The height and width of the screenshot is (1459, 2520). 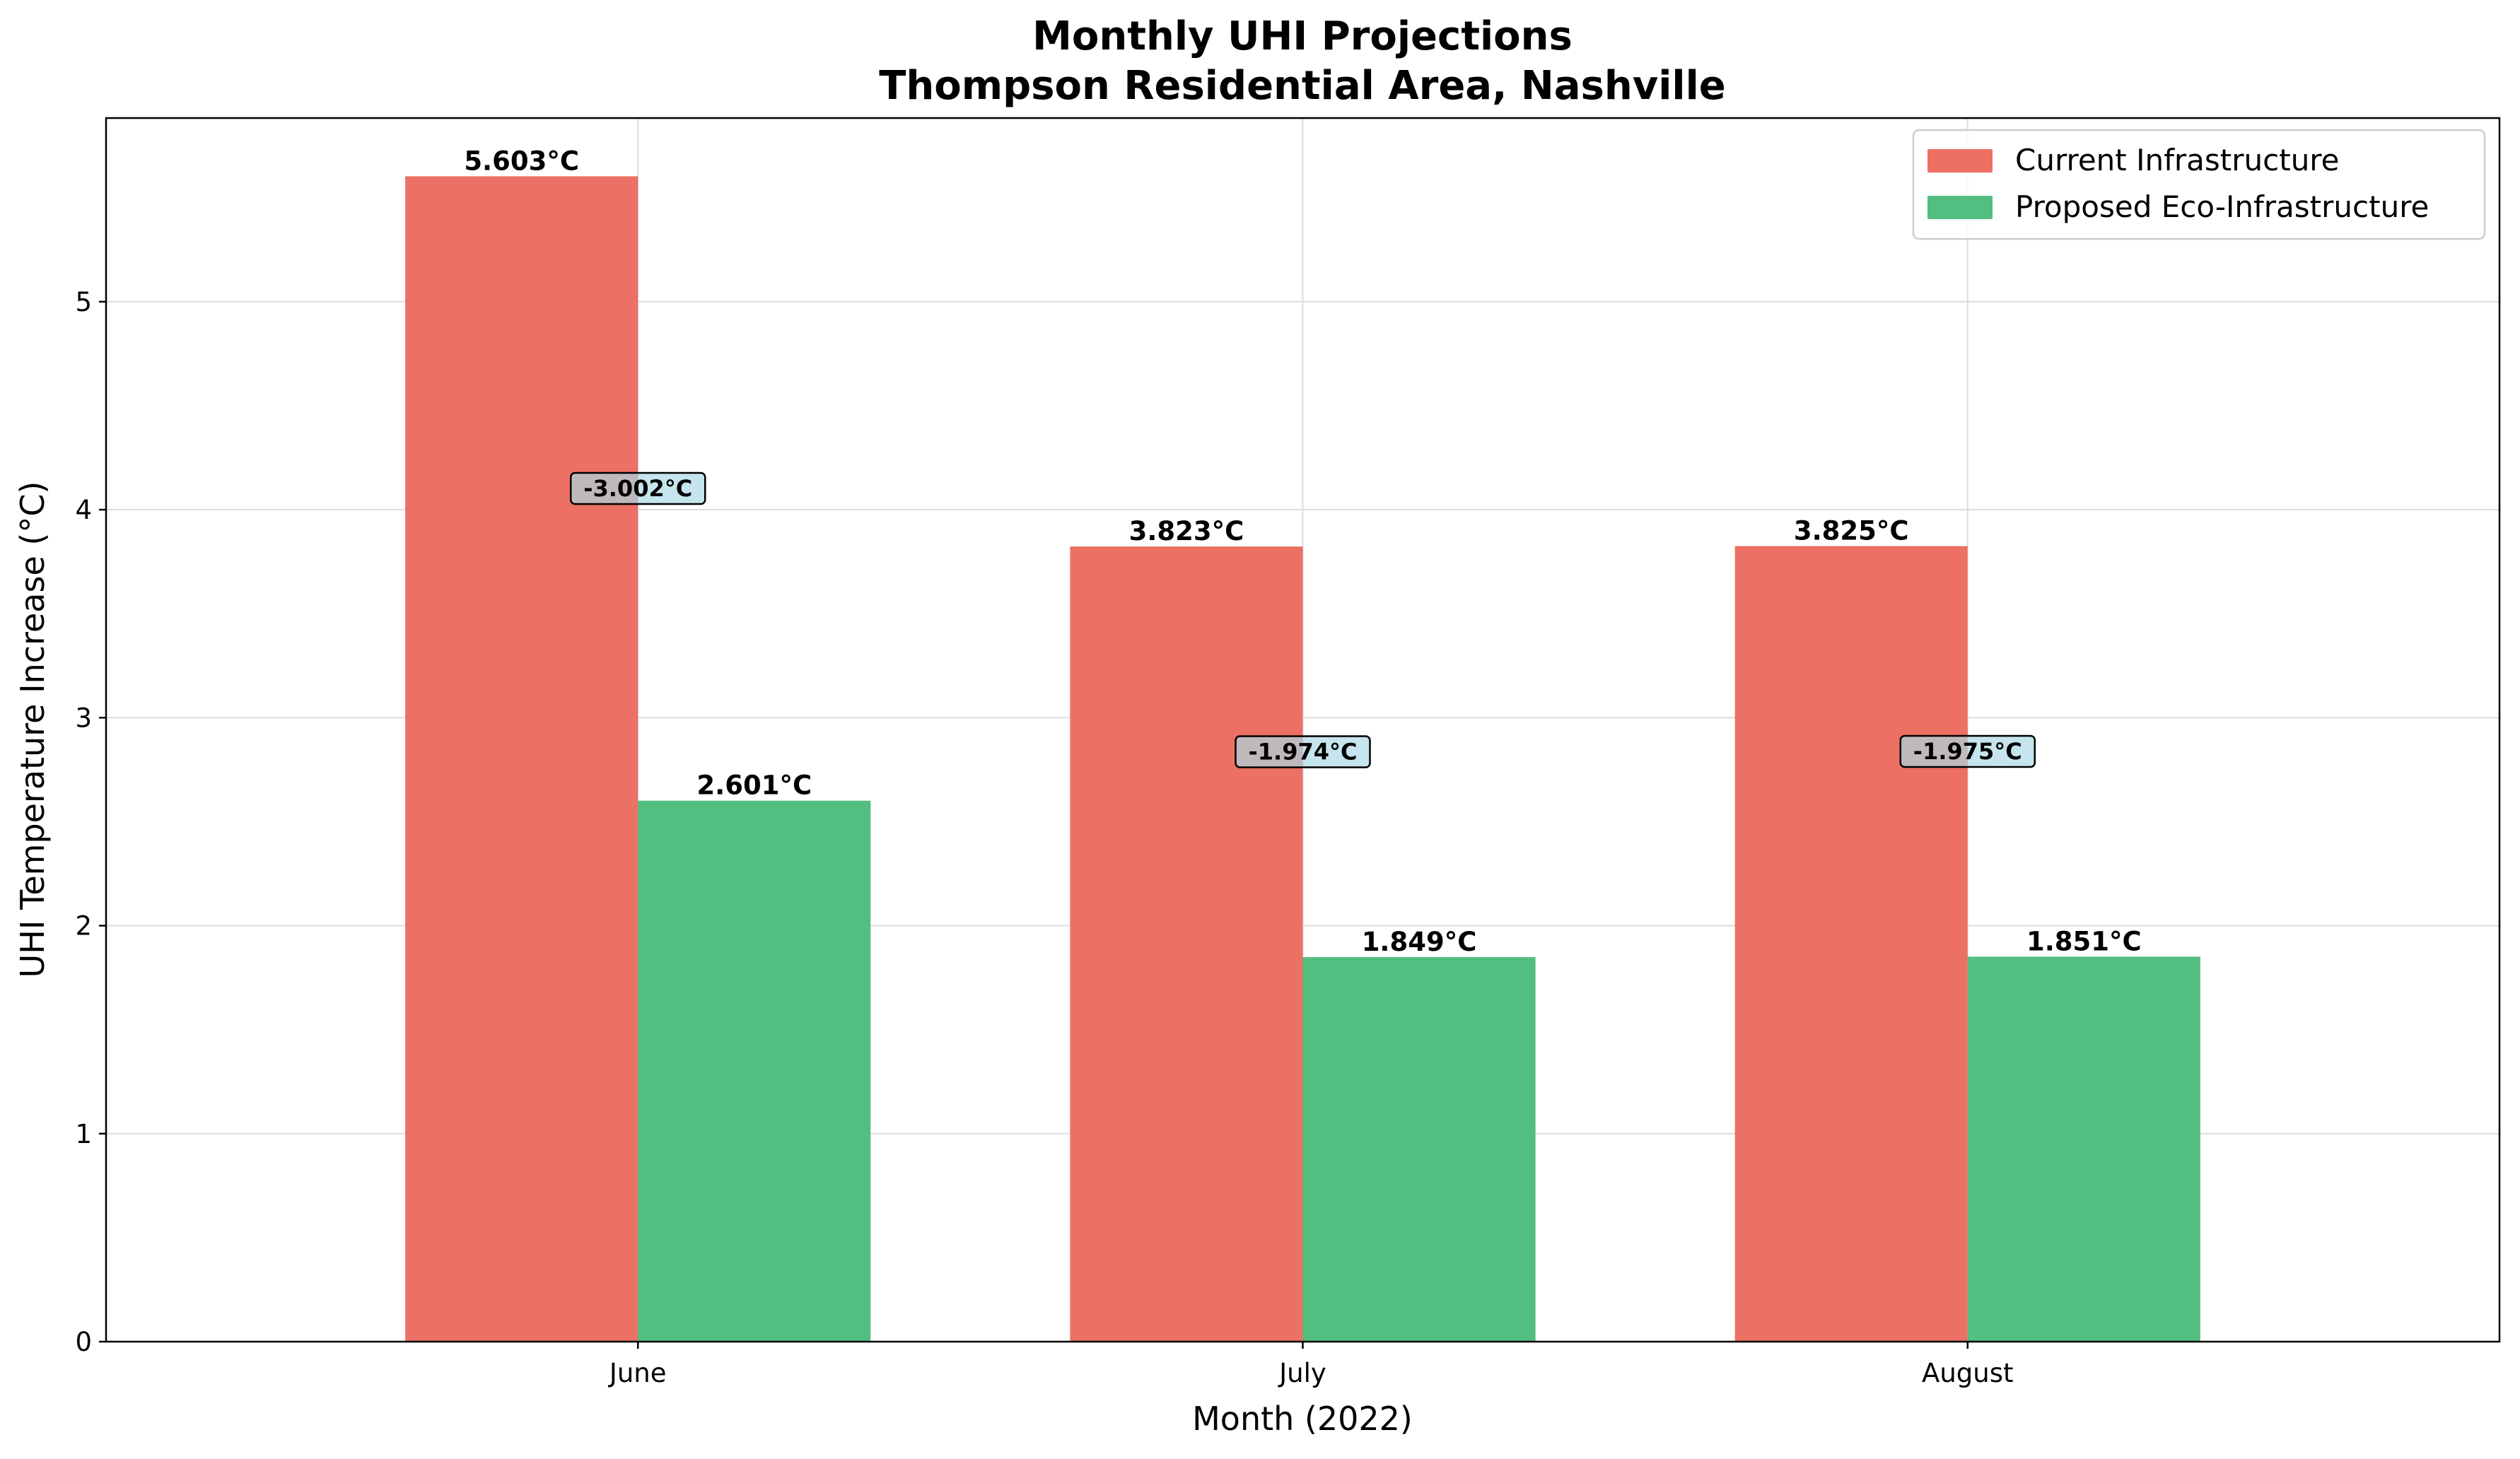 What do you see at coordinates (1302, 1373) in the screenshot?
I see `x-tick-label: July` at bounding box center [1302, 1373].